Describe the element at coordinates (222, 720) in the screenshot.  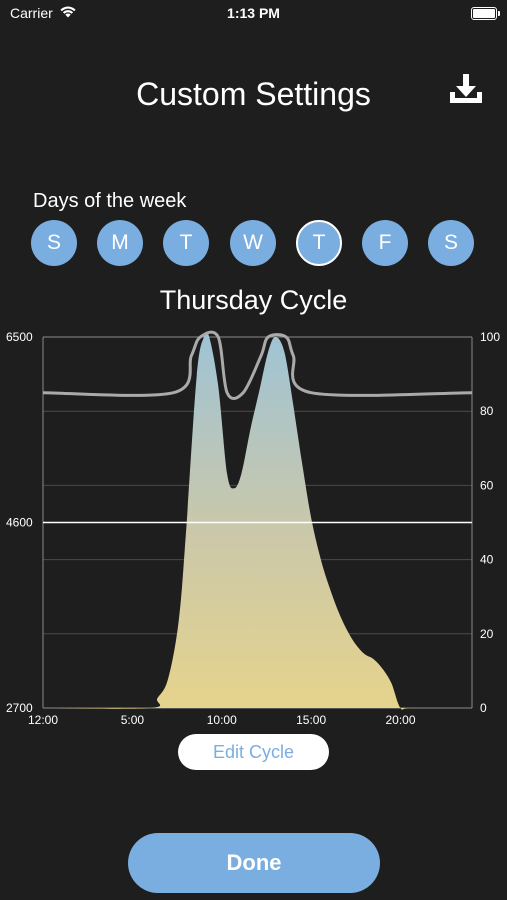
I see `x-axis-tick-label: 10:00` at that location.